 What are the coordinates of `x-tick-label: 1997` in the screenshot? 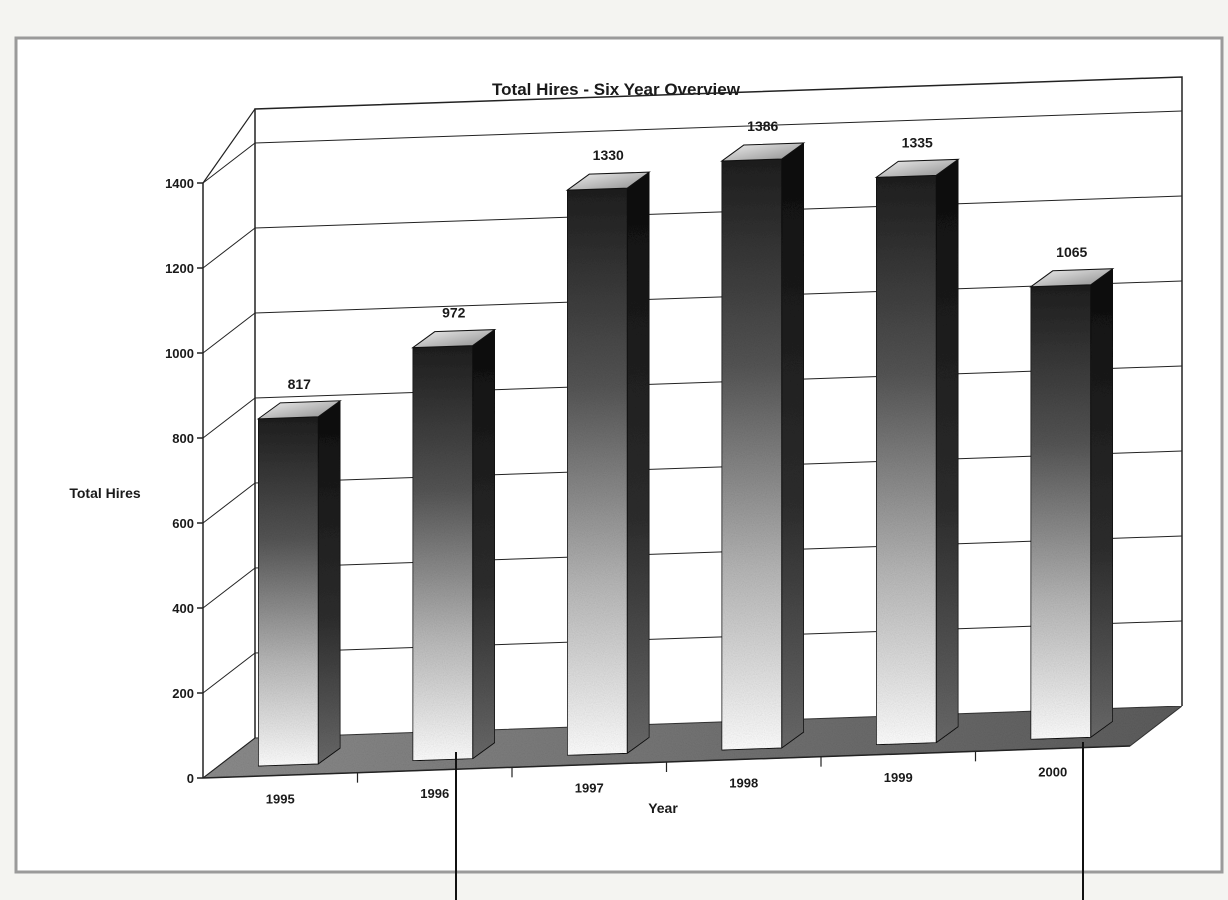 It's located at (589, 788).